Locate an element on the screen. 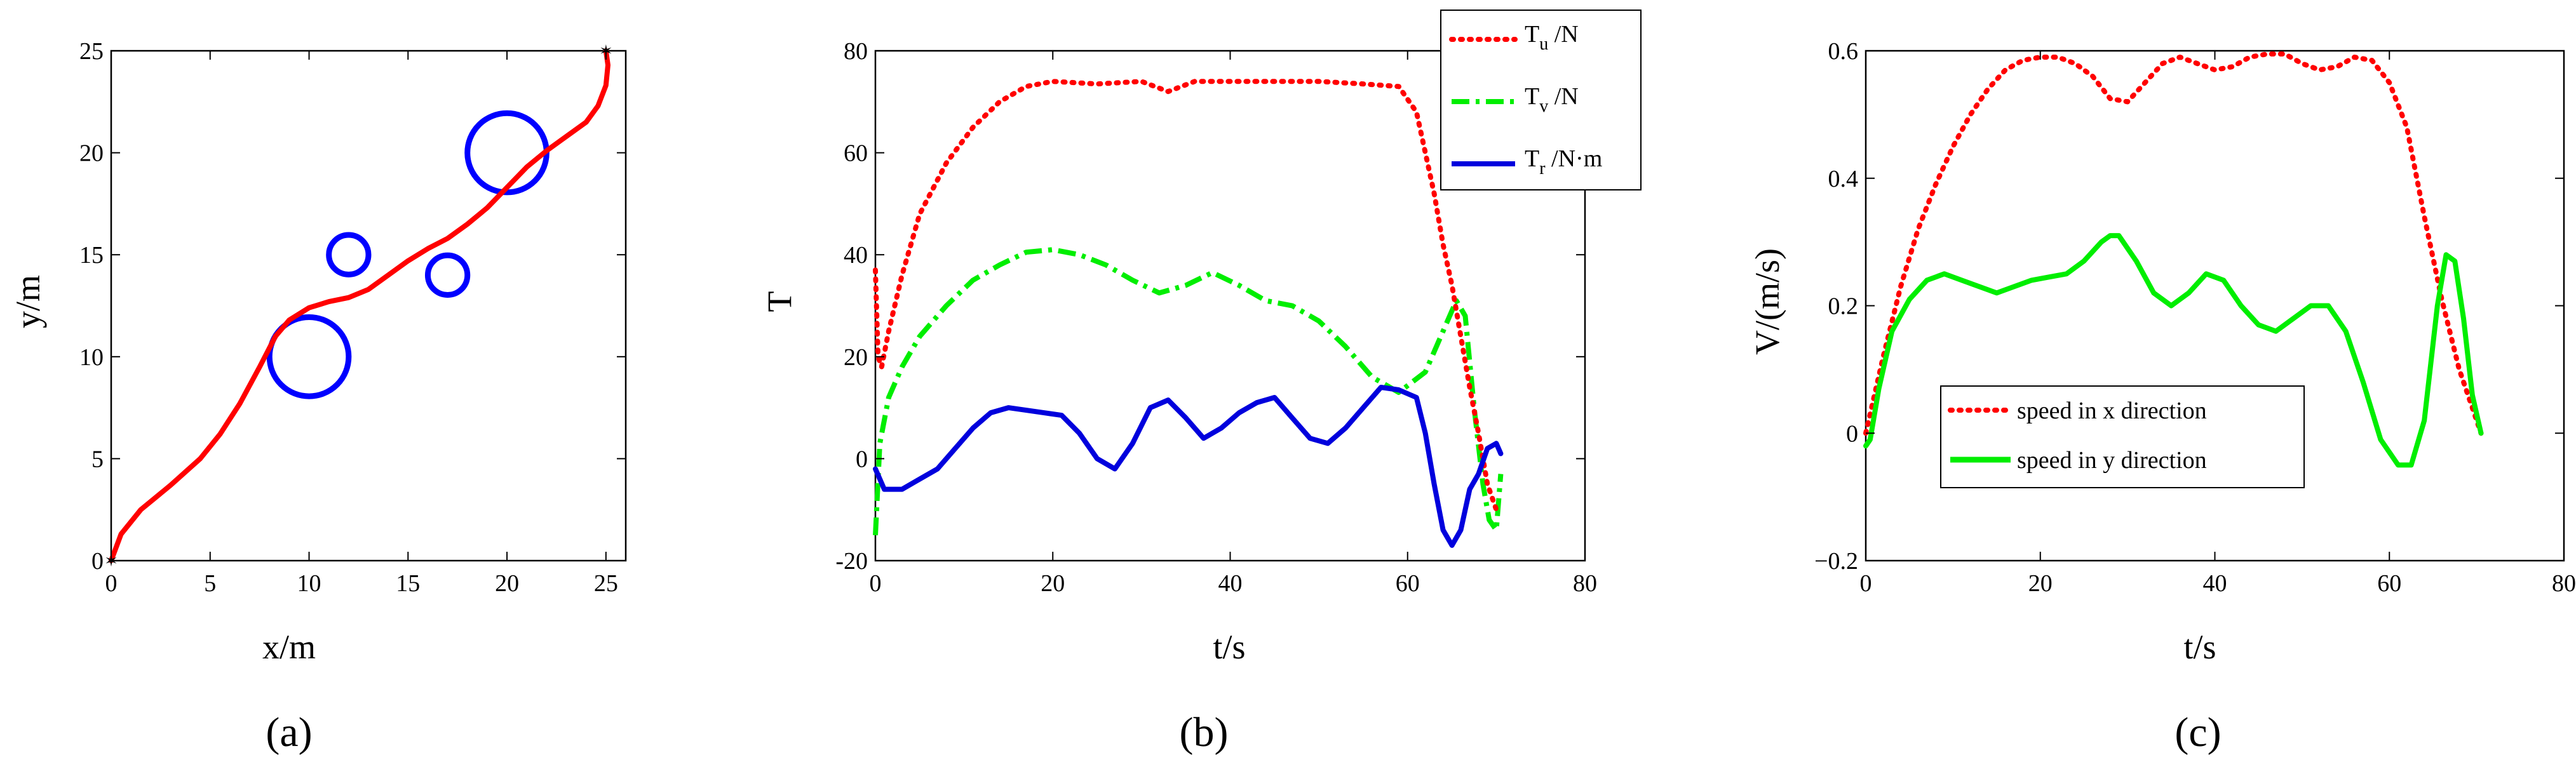 The width and height of the screenshot is (2576, 767). y-tick-label: 0.4 is located at coordinates (1843, 179).